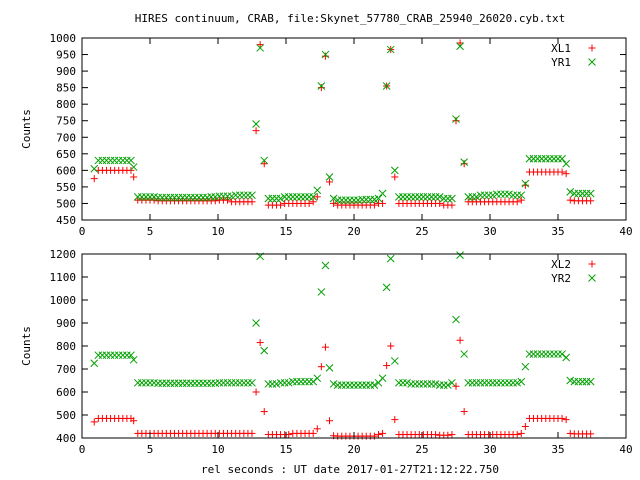 Image resolution: width=640 pixels, height=480 pixels. I want to click on y-tick-label: 1000, so click(63, 300).